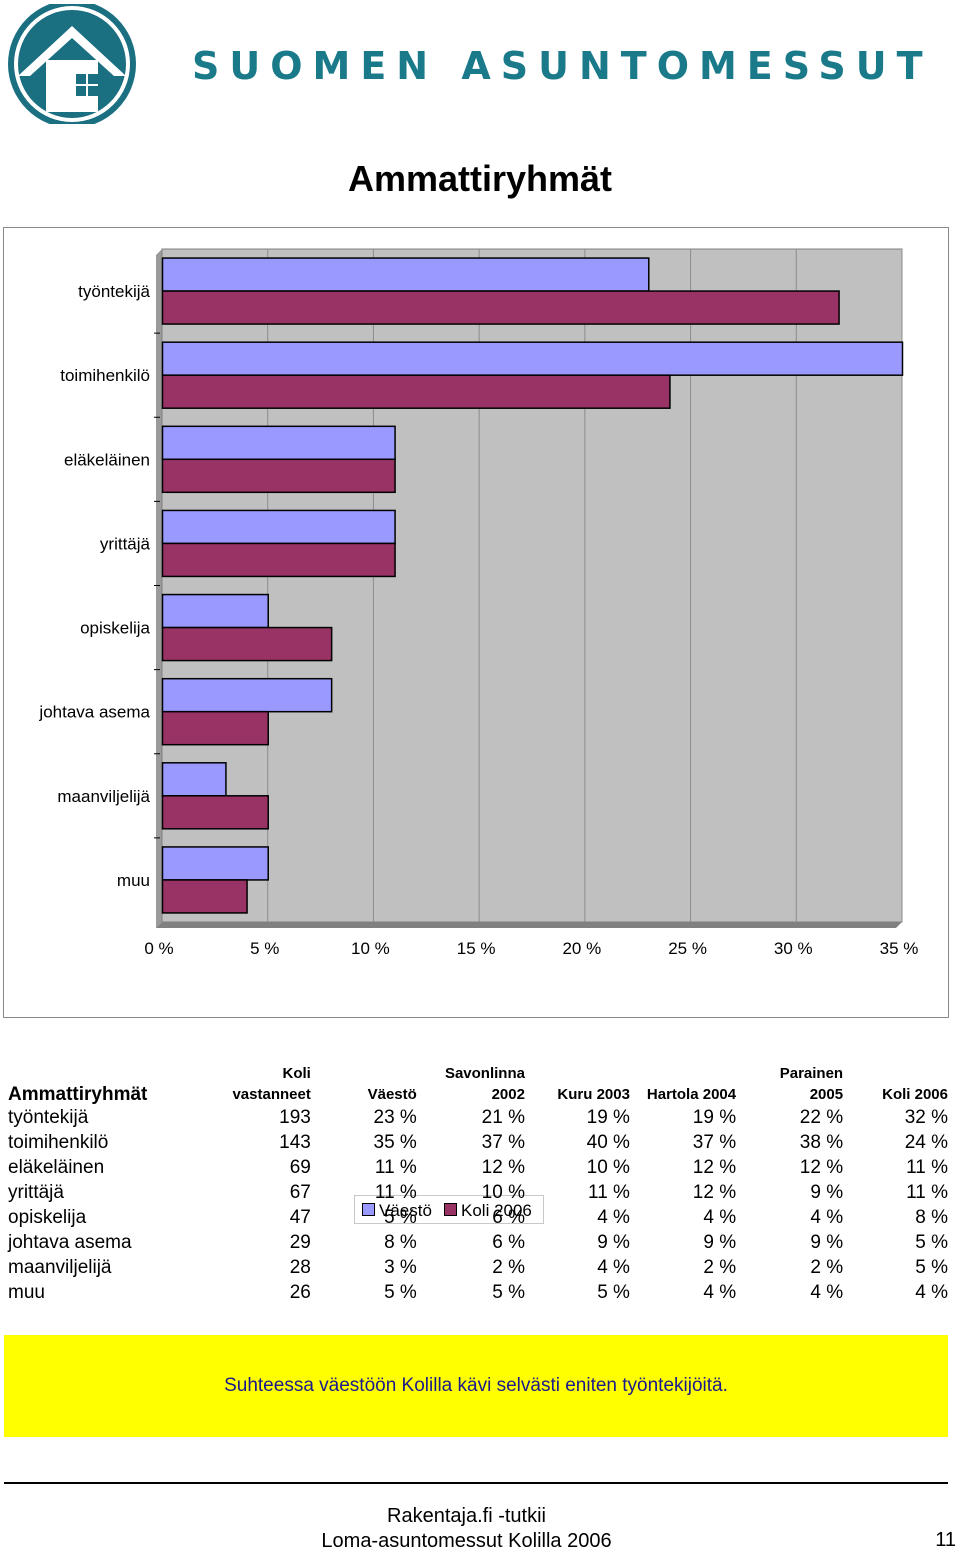  Describe the element at coordinates (56, 1167) in the screenshot. I see `row-label: eläkeläinen` at that location.